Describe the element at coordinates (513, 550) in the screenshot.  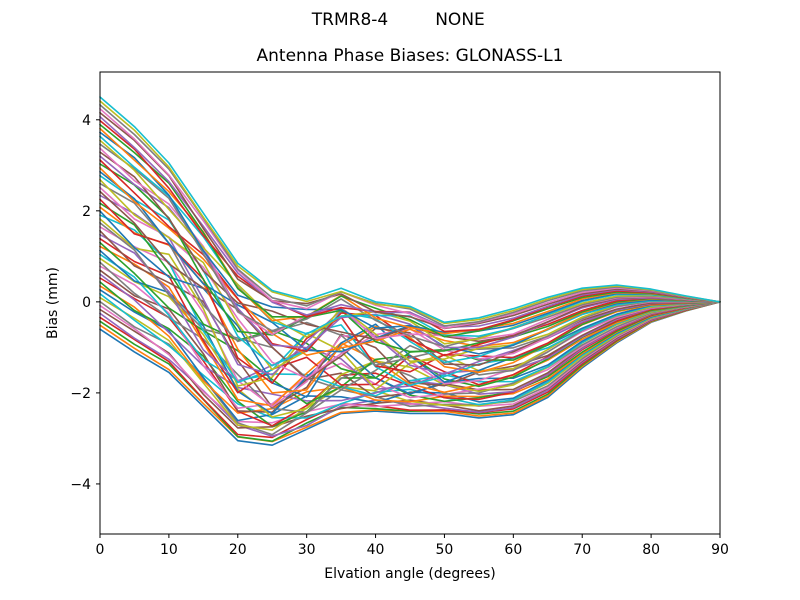
I see `x-tick-label: 60` at that location.